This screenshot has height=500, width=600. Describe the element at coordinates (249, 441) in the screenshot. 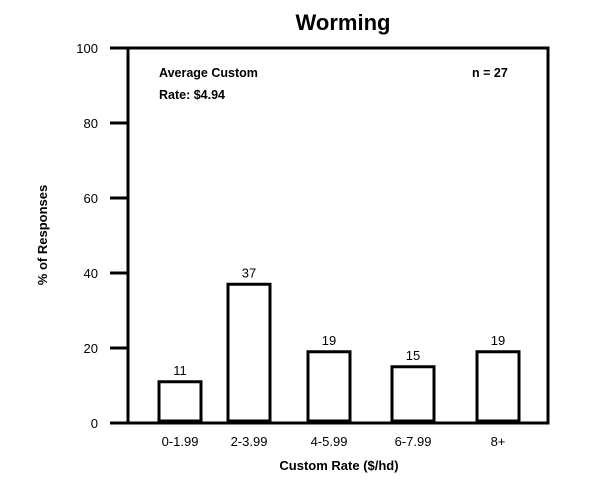

I see `x-tick-label-2-3.99: 2-3.99` at that location.